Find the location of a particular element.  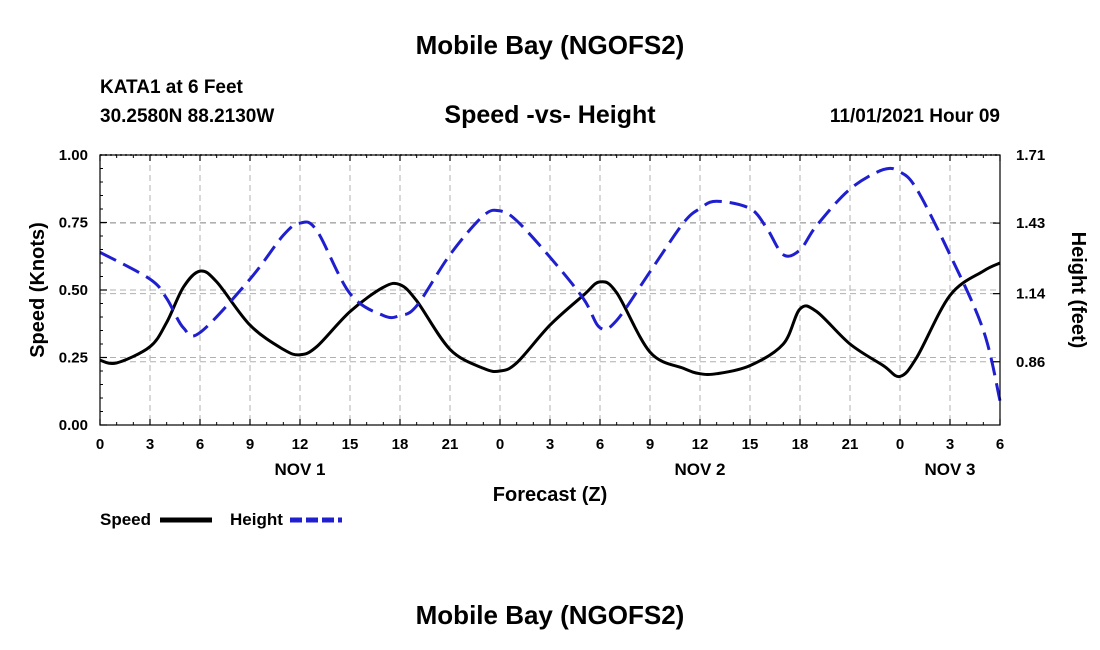

x-axis-label: Forecast (Z) is located at coordinates (550, 495).